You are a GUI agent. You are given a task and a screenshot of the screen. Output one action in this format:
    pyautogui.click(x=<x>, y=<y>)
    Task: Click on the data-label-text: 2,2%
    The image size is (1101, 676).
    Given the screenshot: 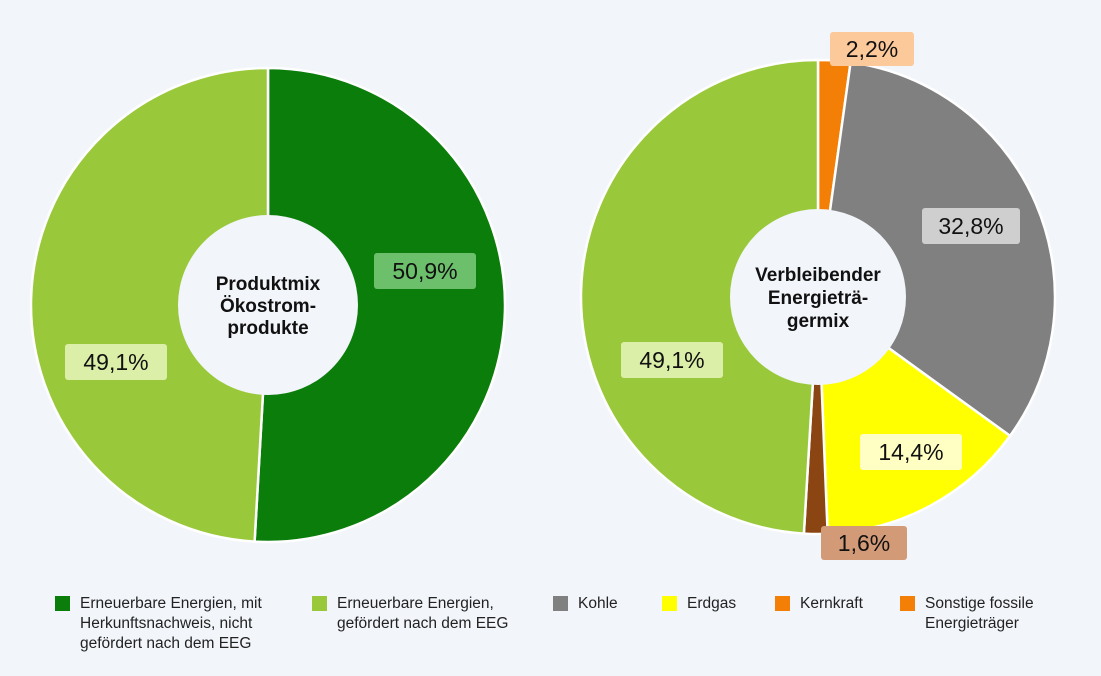 What is the action you would take?
    pyautogui.click(x=872, y=49)
    